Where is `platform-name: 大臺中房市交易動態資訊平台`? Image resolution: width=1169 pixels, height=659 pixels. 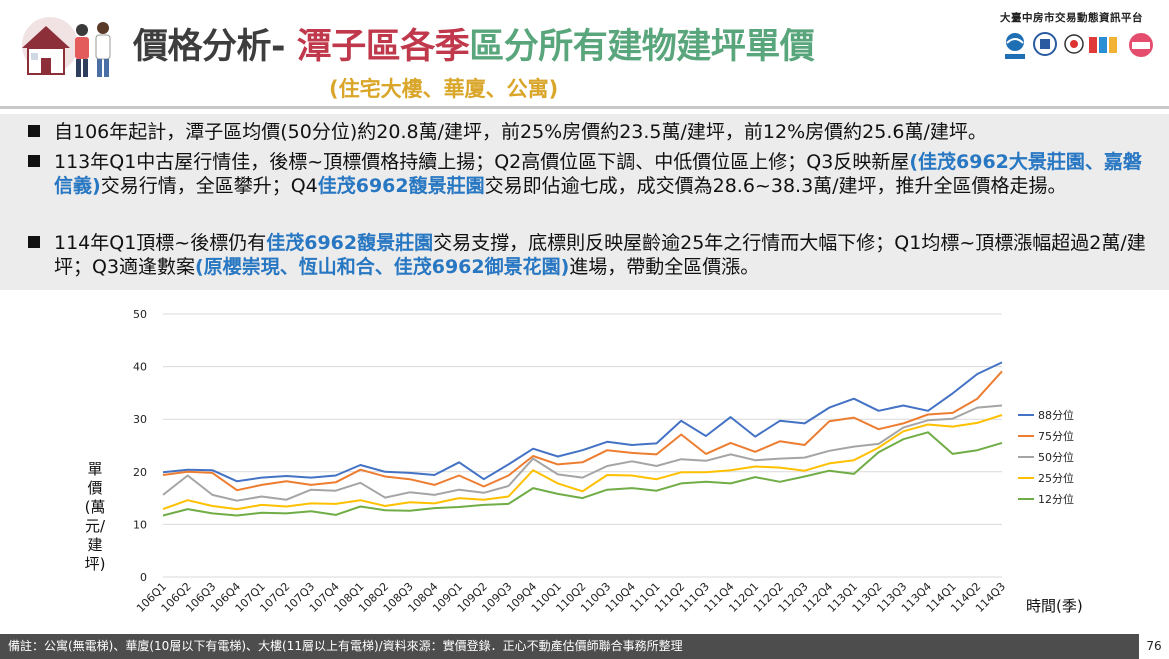 platform-name: 大臺中房市交易動態資訊平台 is located at coordinates (1071, 18).